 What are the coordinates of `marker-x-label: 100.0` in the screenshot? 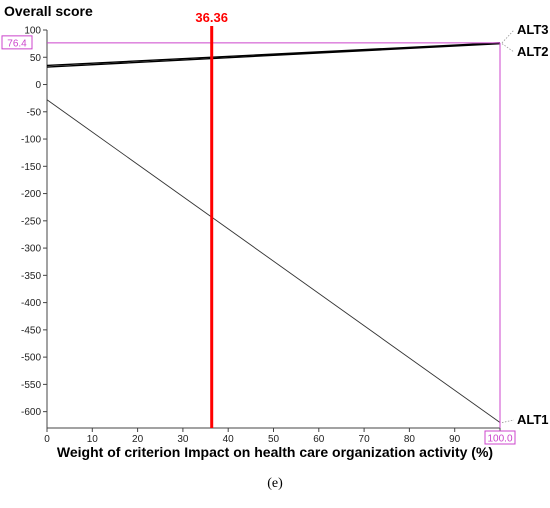 It's located at (499, 439).